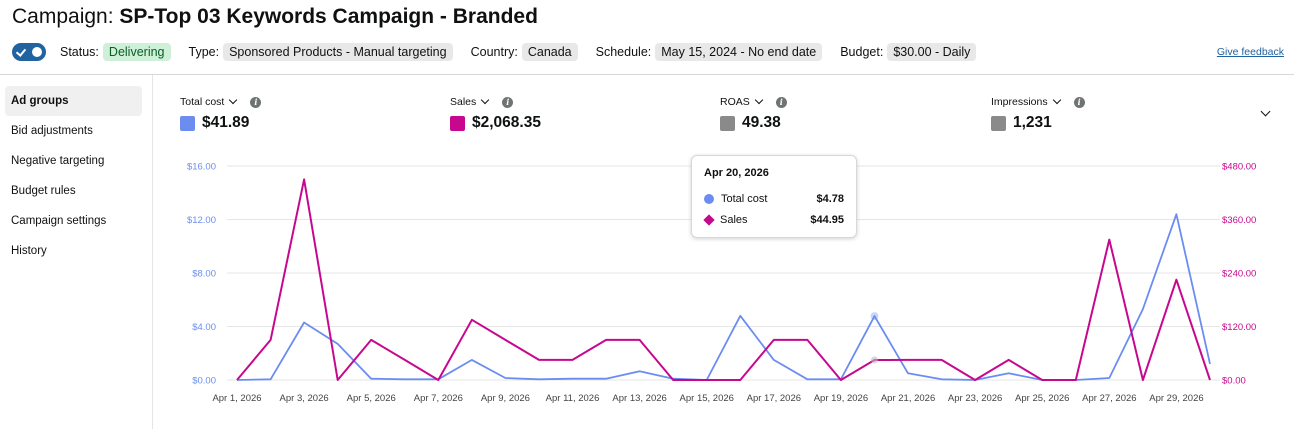 This screenshot has height=429, width=1294. Describe the element at coordinates (1042, 398) in the screenshot. I see `x-tick-label: Apr 25, 2026` at that location.